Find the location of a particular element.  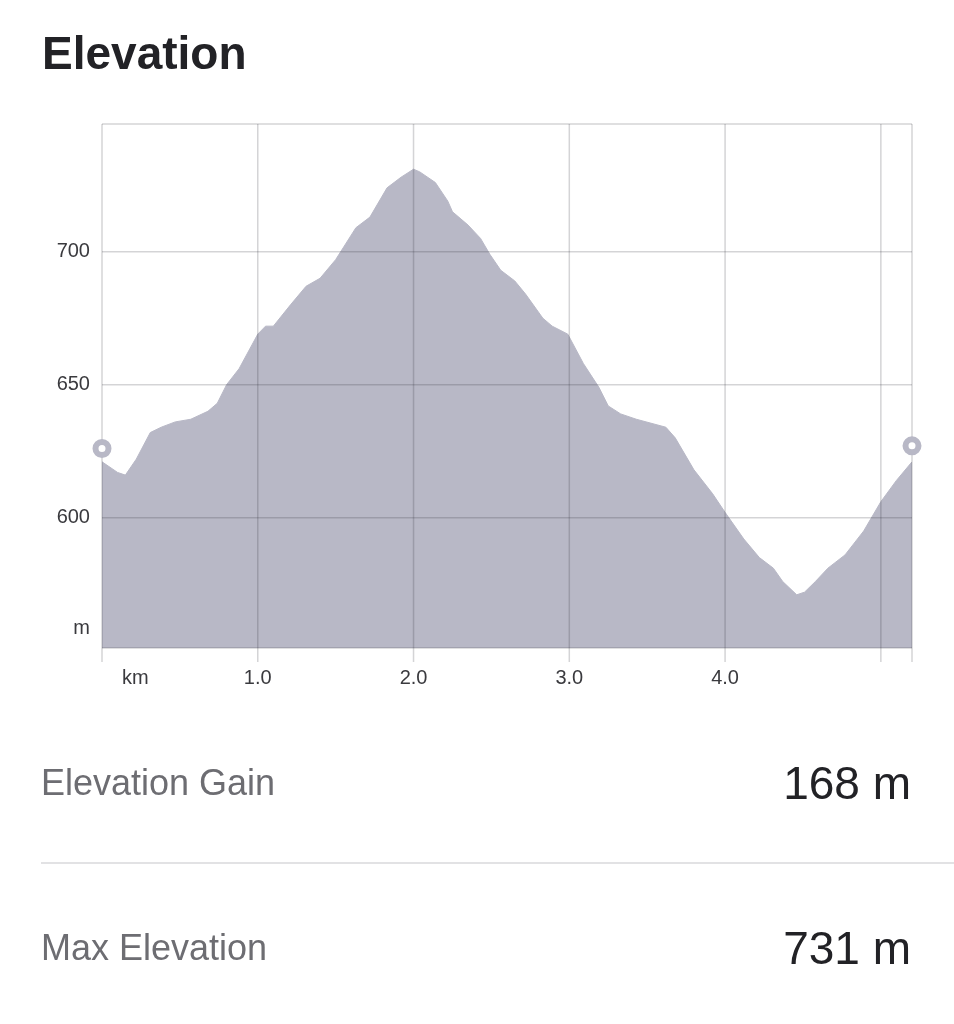

text: 168 m is located at coordinates (847, 783).